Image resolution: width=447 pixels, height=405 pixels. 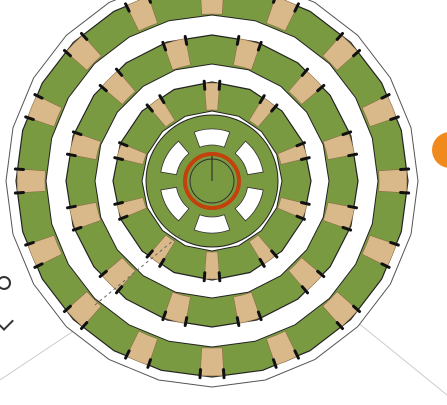 What do you see at coordinates (439, 150) in the screenshot?
I see `orange-marker-dot` at bounding box center [439, 150].